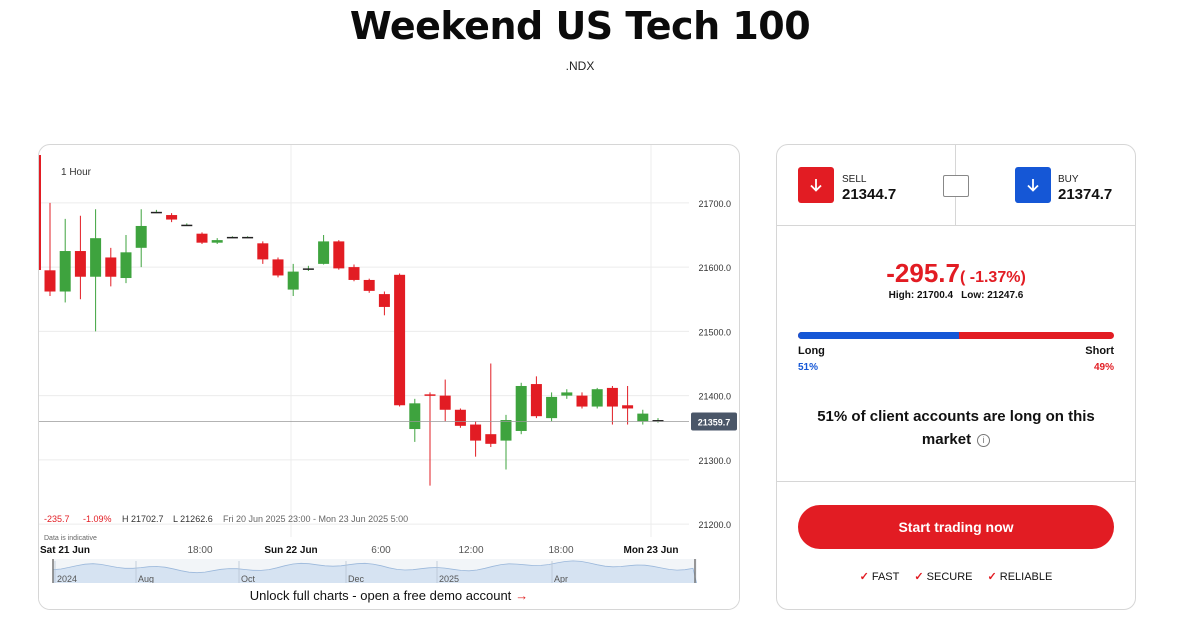  Describe the element at coordinates (449, 579) in the screenshot. I see `navigator-label: 2025` at that location.